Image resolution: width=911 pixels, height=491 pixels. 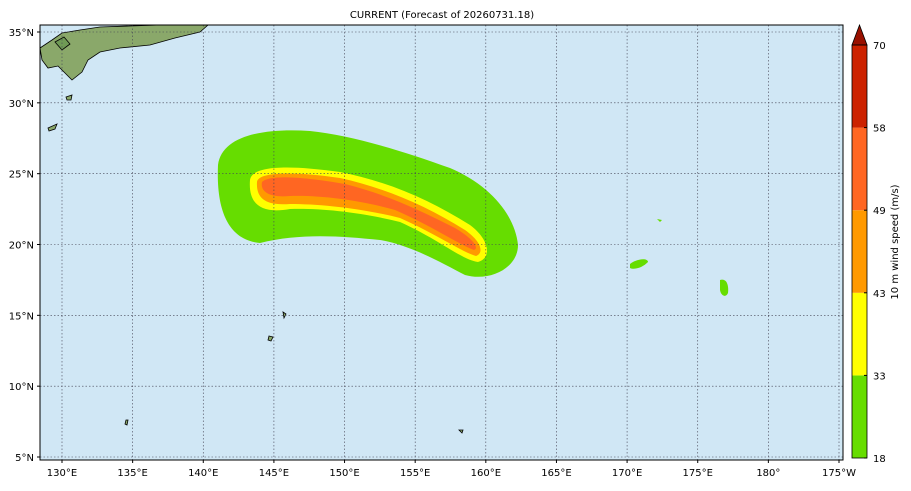 I want to click on lat-label: 15°N, so click(x=21, y=316).